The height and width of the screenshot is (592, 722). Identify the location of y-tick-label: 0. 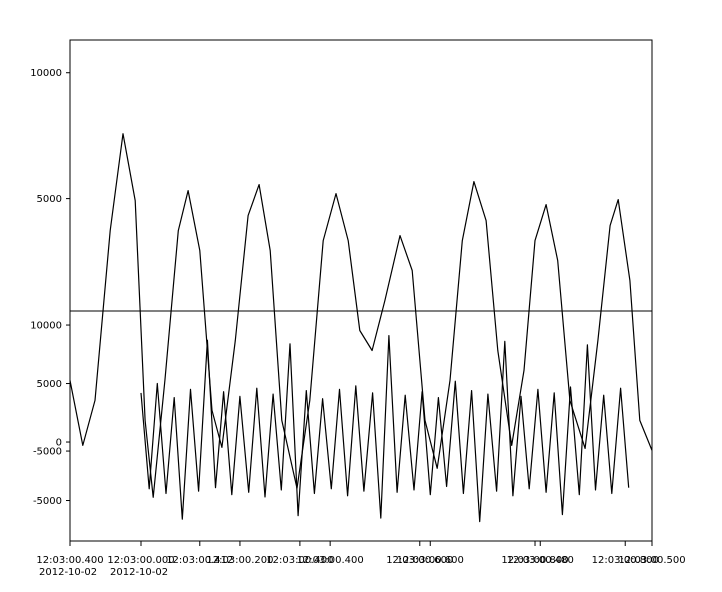
(59, 443).